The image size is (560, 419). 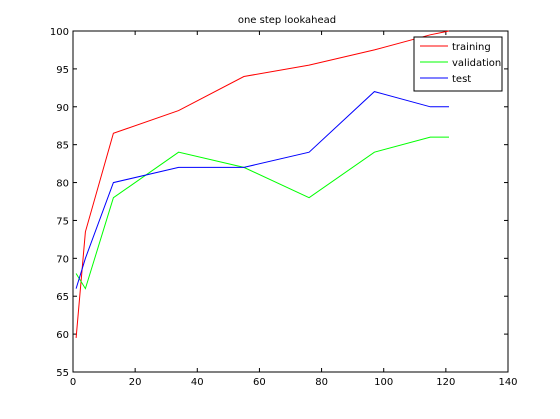 I want to click on x-tick-label: 80, so click(x=321, y=382).